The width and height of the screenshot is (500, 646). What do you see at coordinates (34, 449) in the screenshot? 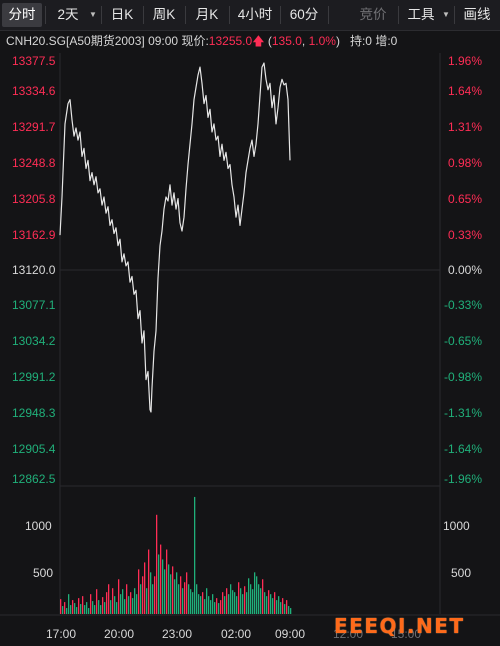
I see `price-tick: 12905.4` at bounding box center [34, 449].